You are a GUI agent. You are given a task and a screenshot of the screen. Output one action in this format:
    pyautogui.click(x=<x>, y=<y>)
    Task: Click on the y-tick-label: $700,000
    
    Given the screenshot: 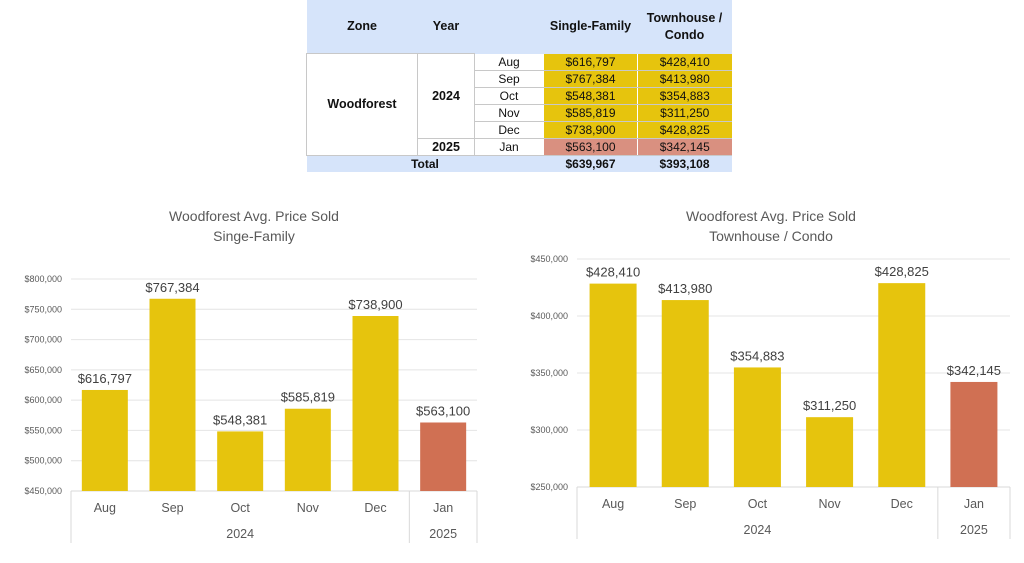 What is the action you would take?
    pyautogui.click(x=43, y=340)
    